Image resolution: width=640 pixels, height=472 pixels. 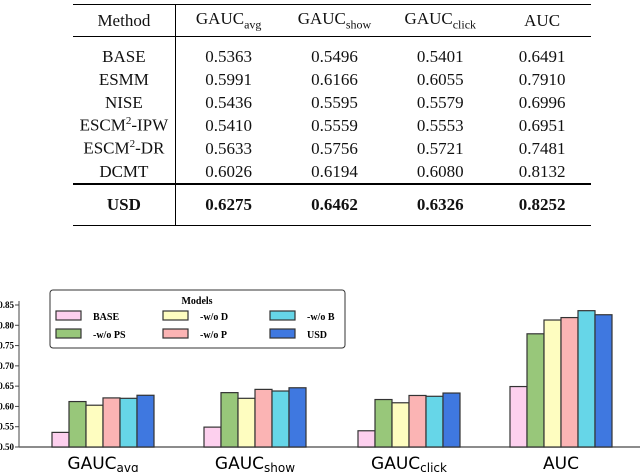 What do you see at coordinates (317, 335) in the screenshot?
I see `legend-label: USD` at bounding box center [317, 335].